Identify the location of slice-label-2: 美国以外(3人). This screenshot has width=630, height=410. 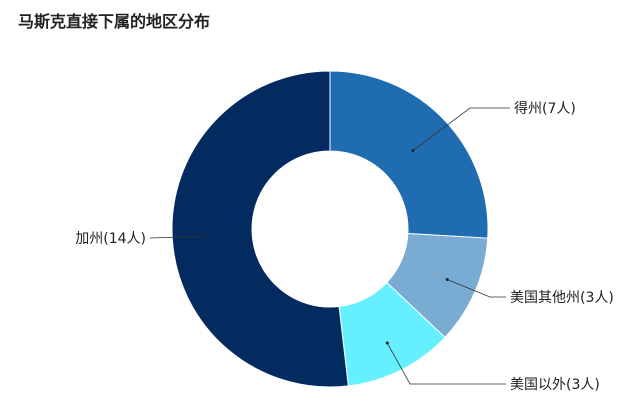
(555, 385).